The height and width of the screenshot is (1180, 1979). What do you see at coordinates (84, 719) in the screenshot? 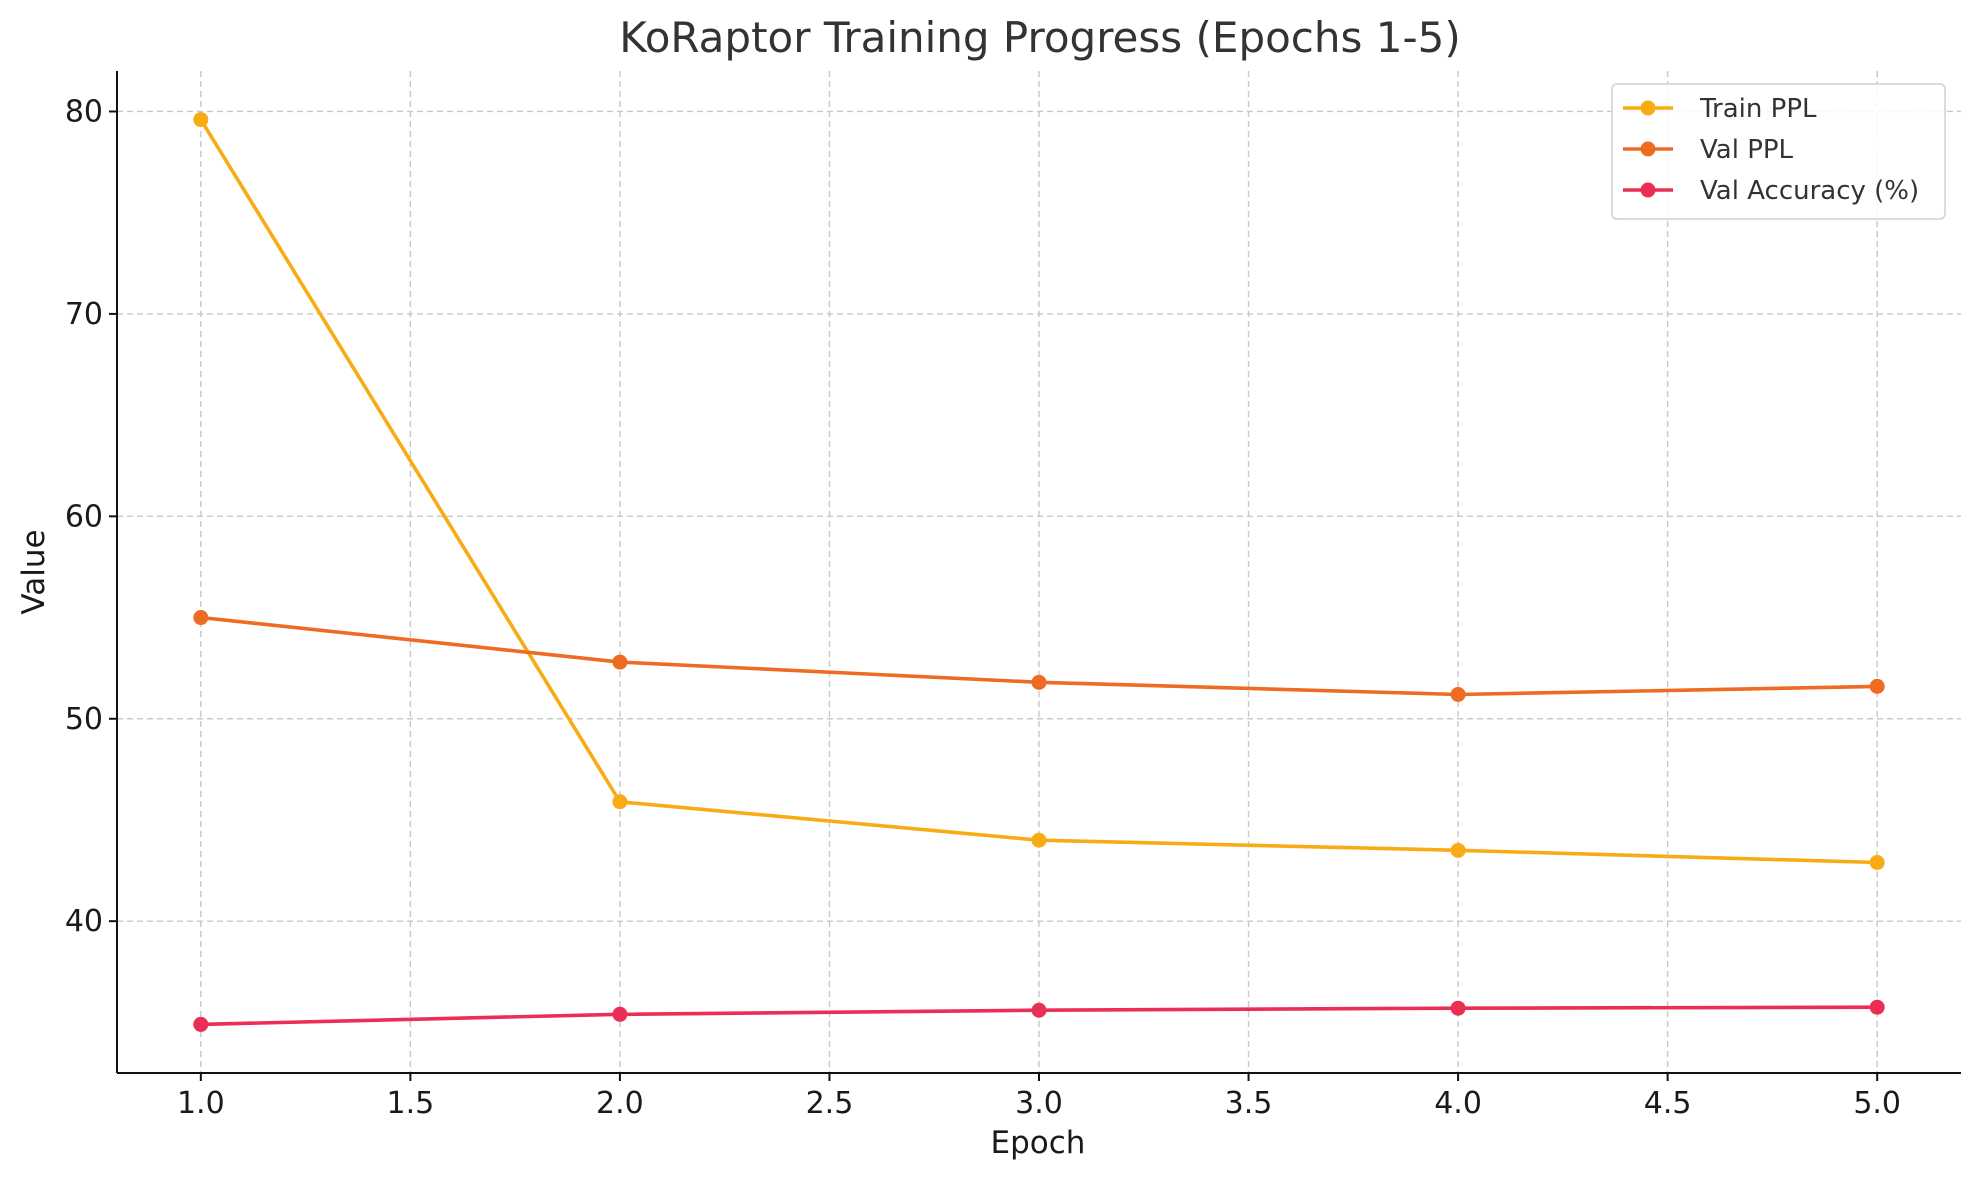
I see `y-tick-label: 50` at bounding box center [84, 719].